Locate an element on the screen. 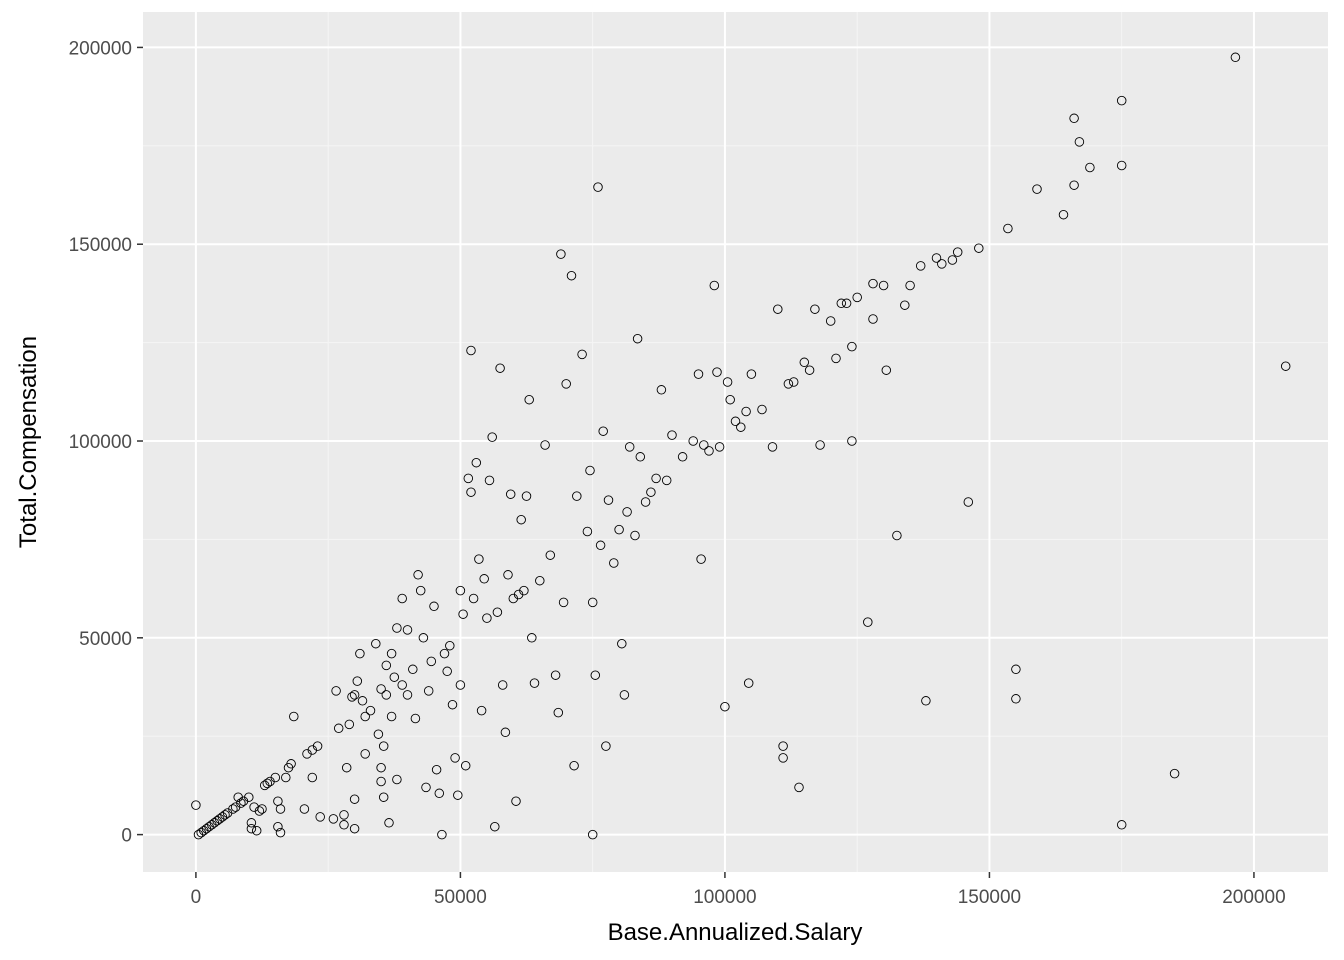 This screenshot has width=1344, height=960. y-tick-label: 50000 is located at coordinates (105, 639).